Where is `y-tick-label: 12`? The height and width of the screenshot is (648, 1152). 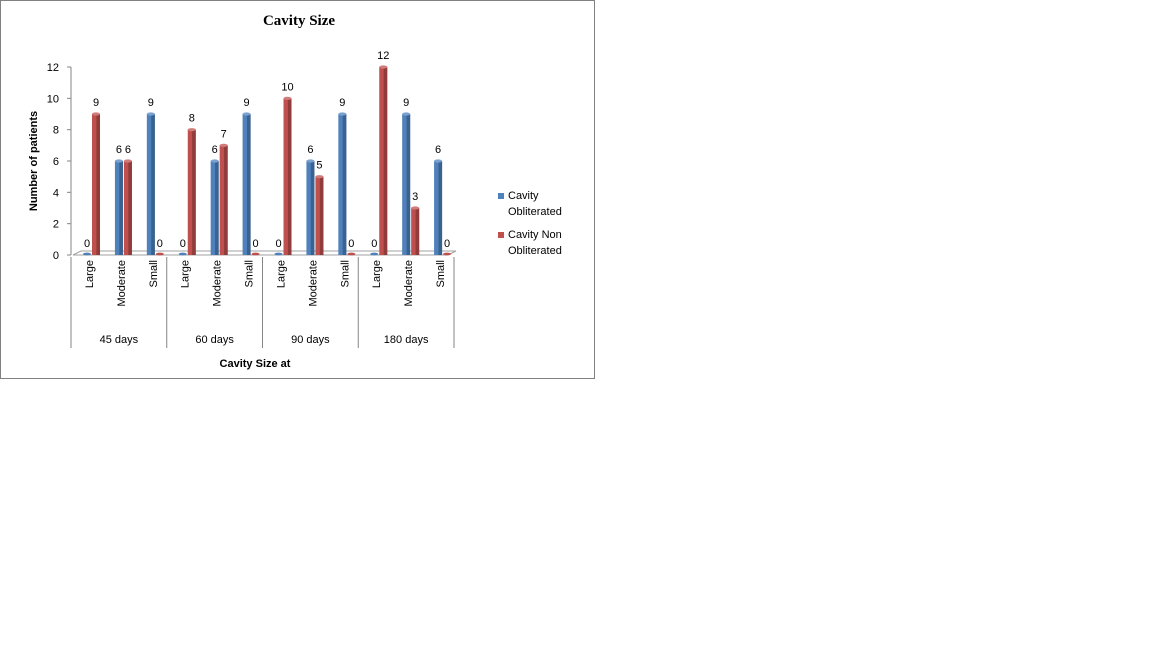 y-tick-label: 12 is located at coordinates (53, 68).